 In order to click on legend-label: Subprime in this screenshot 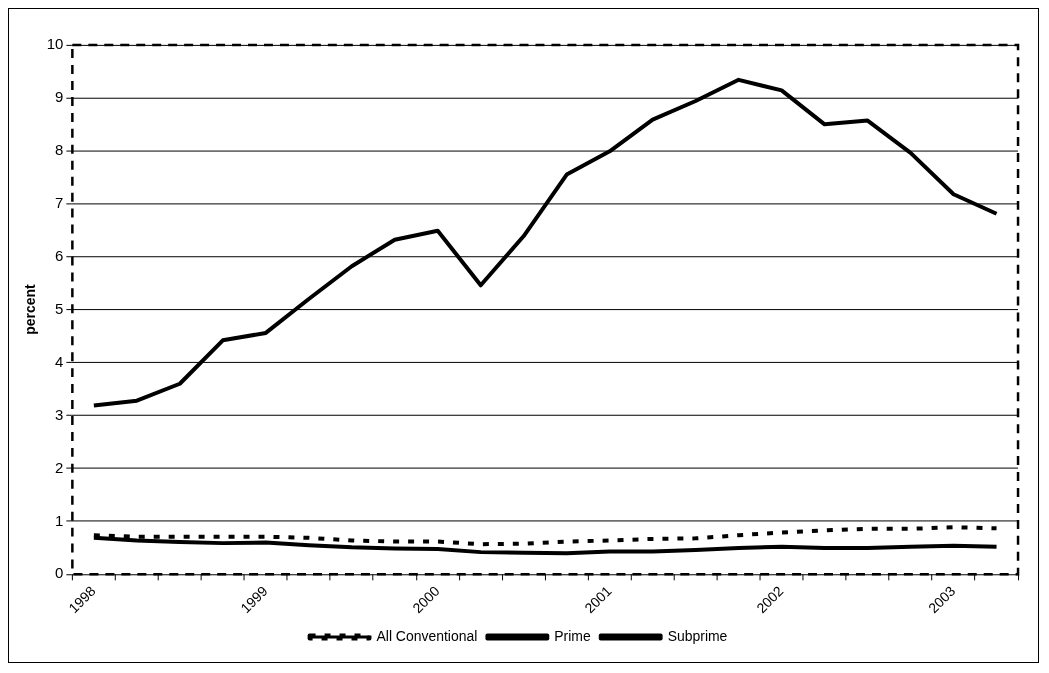, I will do `click(697, 635)`.